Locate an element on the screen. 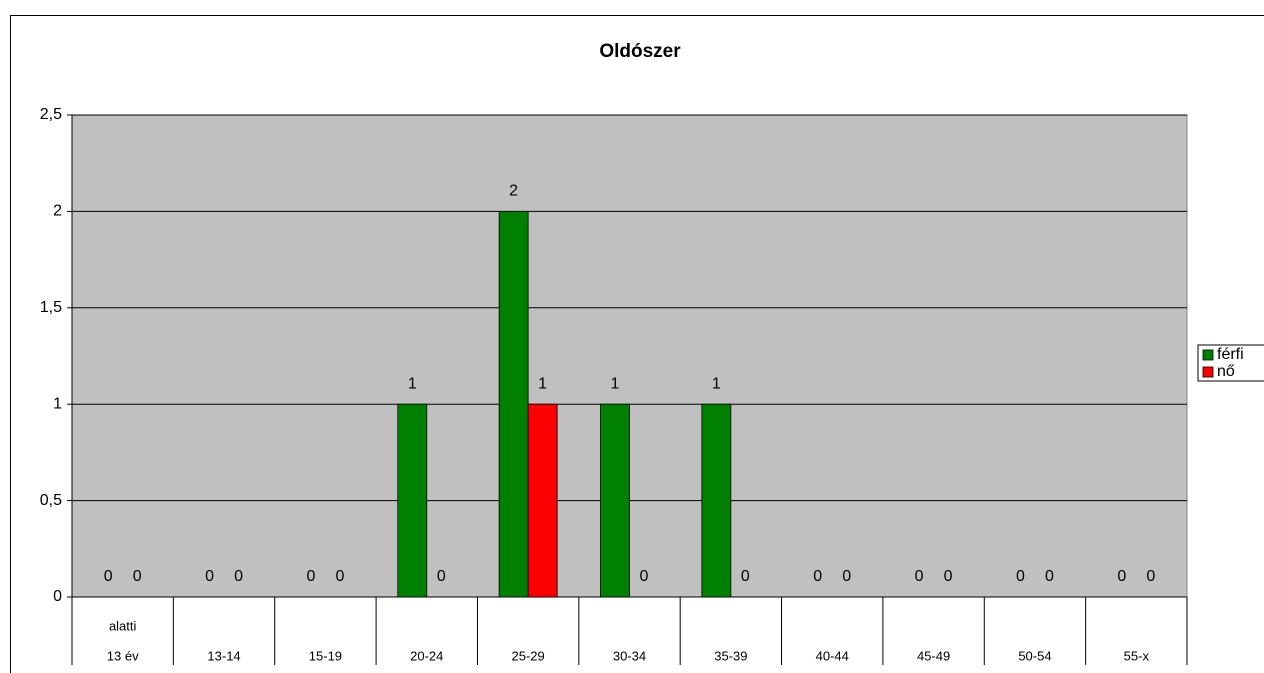 This screenshot has width=1264, height=673. x-tick-label: 25-29 is located at coordinates (528, 655).